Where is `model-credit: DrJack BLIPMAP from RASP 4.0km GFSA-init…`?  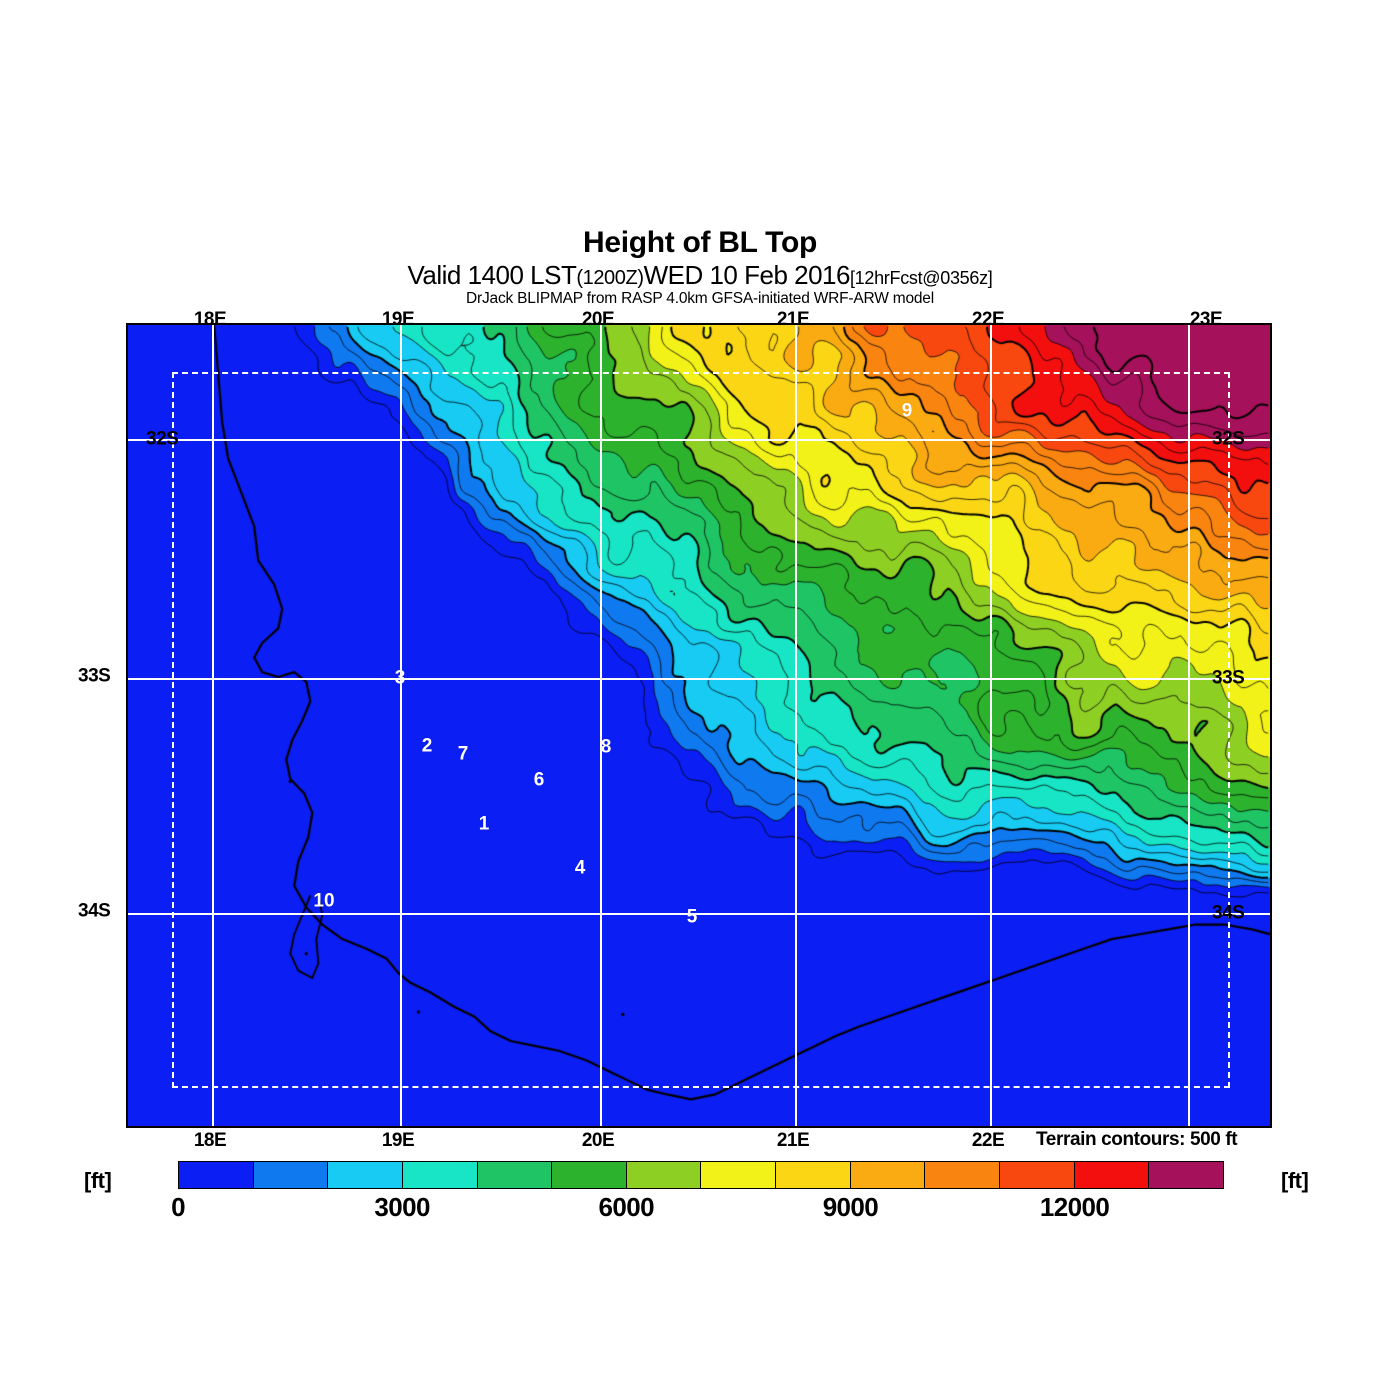 model-credit: DrJack BLIPMAP from RASP 4.0km GFSA-init… is located at coordinates (700, 298).